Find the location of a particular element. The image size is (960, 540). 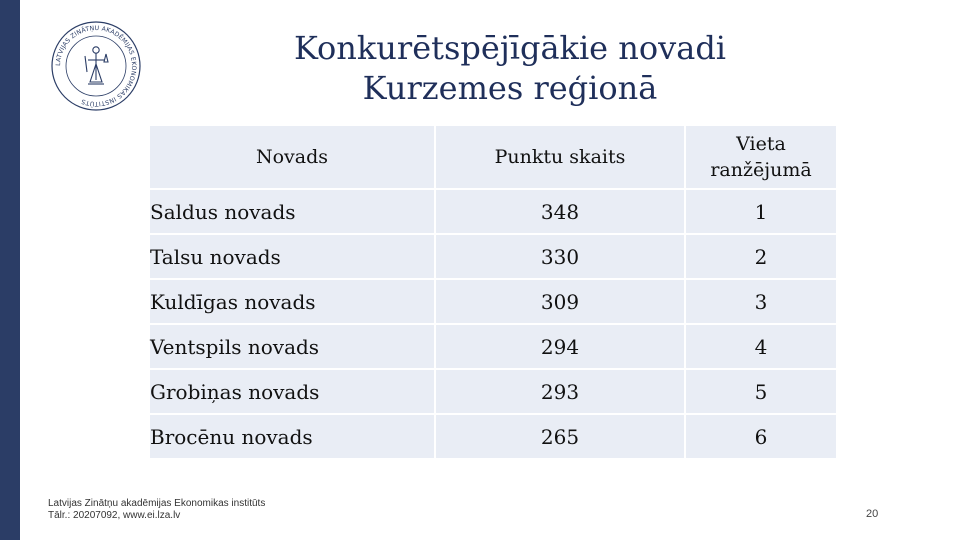

table-row: Brocēnu novads 265 6 is located at coordinates (494, 437).